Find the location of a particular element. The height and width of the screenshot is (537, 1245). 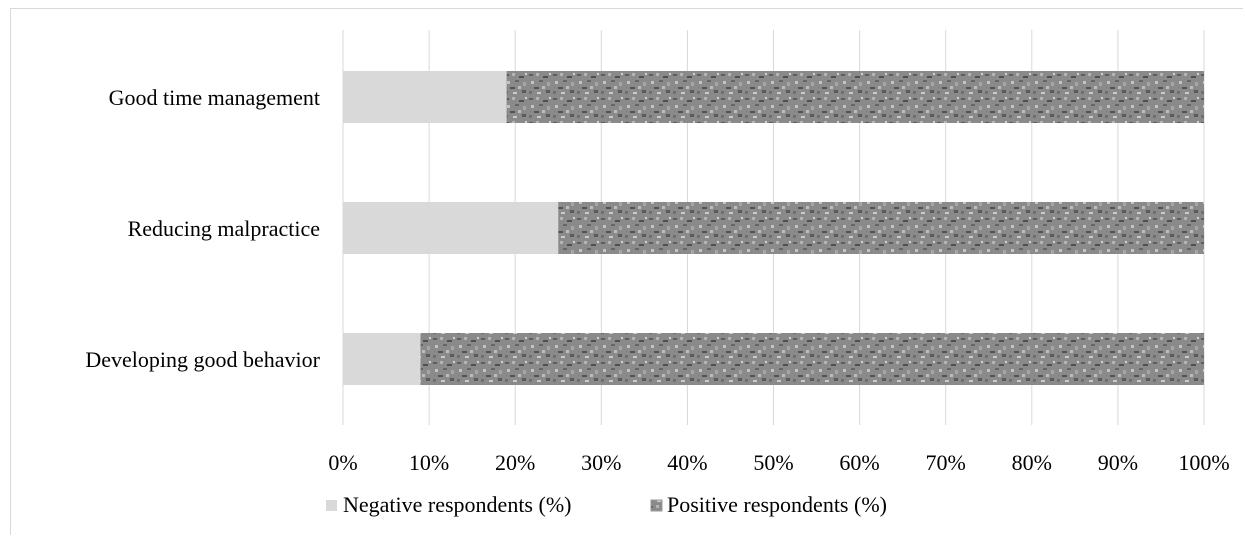

legend-label: Positive respondents (%) is located at coordinates (777, 504).